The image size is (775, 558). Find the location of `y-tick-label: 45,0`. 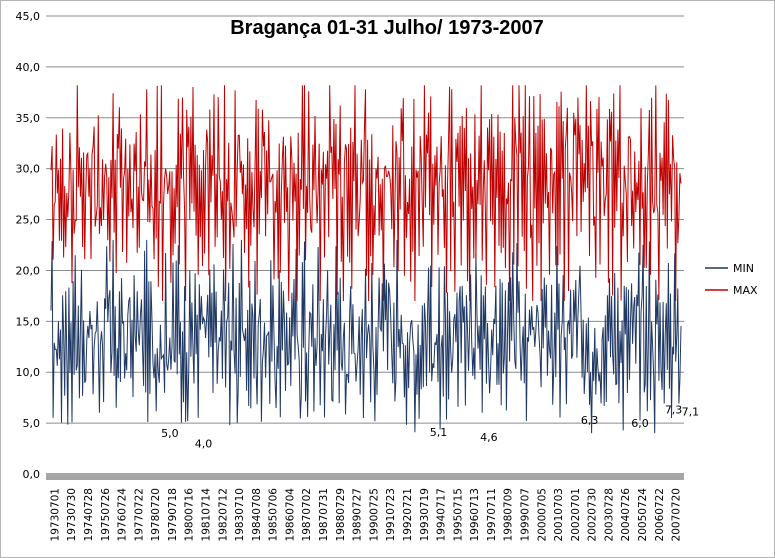

y-tick-label: 45,0 is located at coordinates (28, 16).